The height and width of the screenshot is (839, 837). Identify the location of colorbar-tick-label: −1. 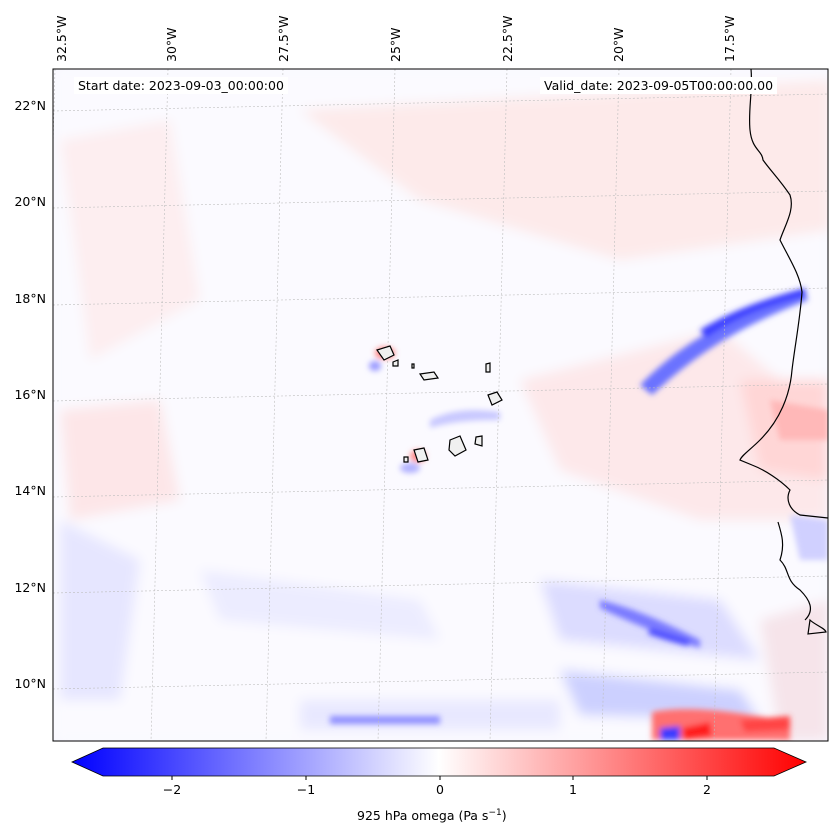
(306, 789).